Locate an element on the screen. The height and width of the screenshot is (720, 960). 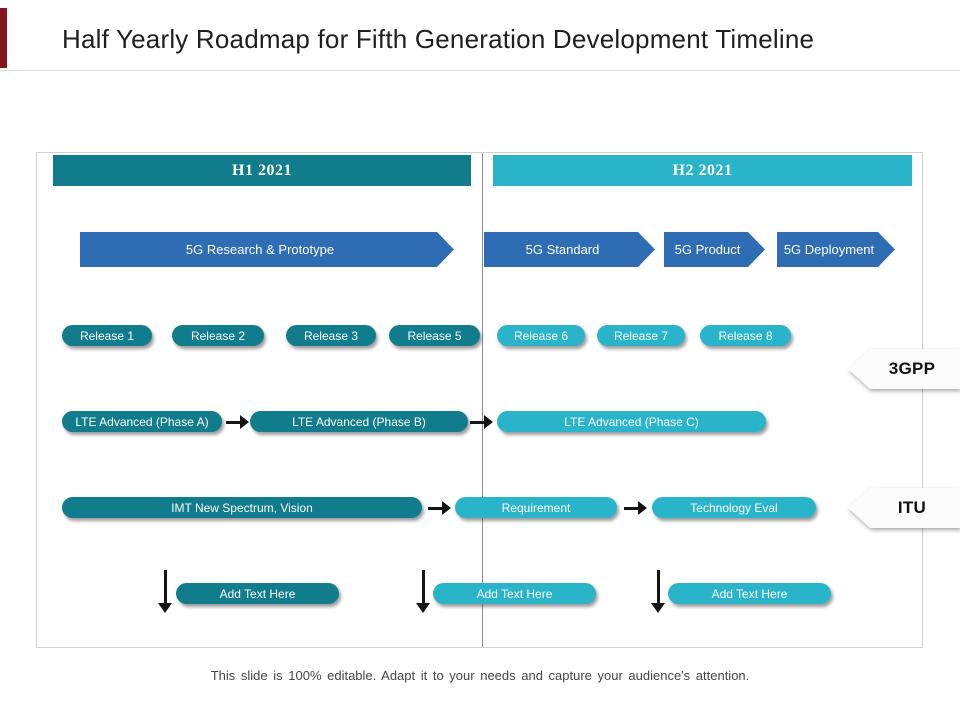
release-pill-5: Release 5 is located at coordinates (434, 335).